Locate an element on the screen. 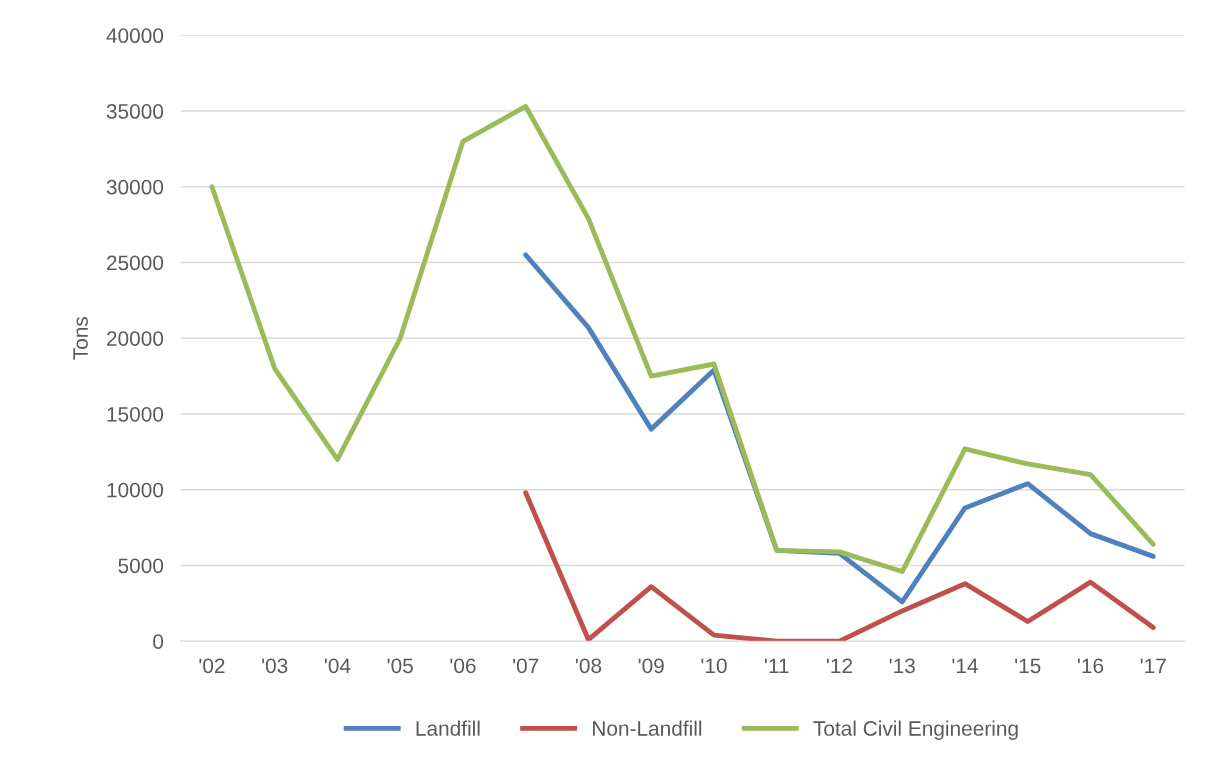  y-tick-label: 30000 is located at coordinates (135, 187).